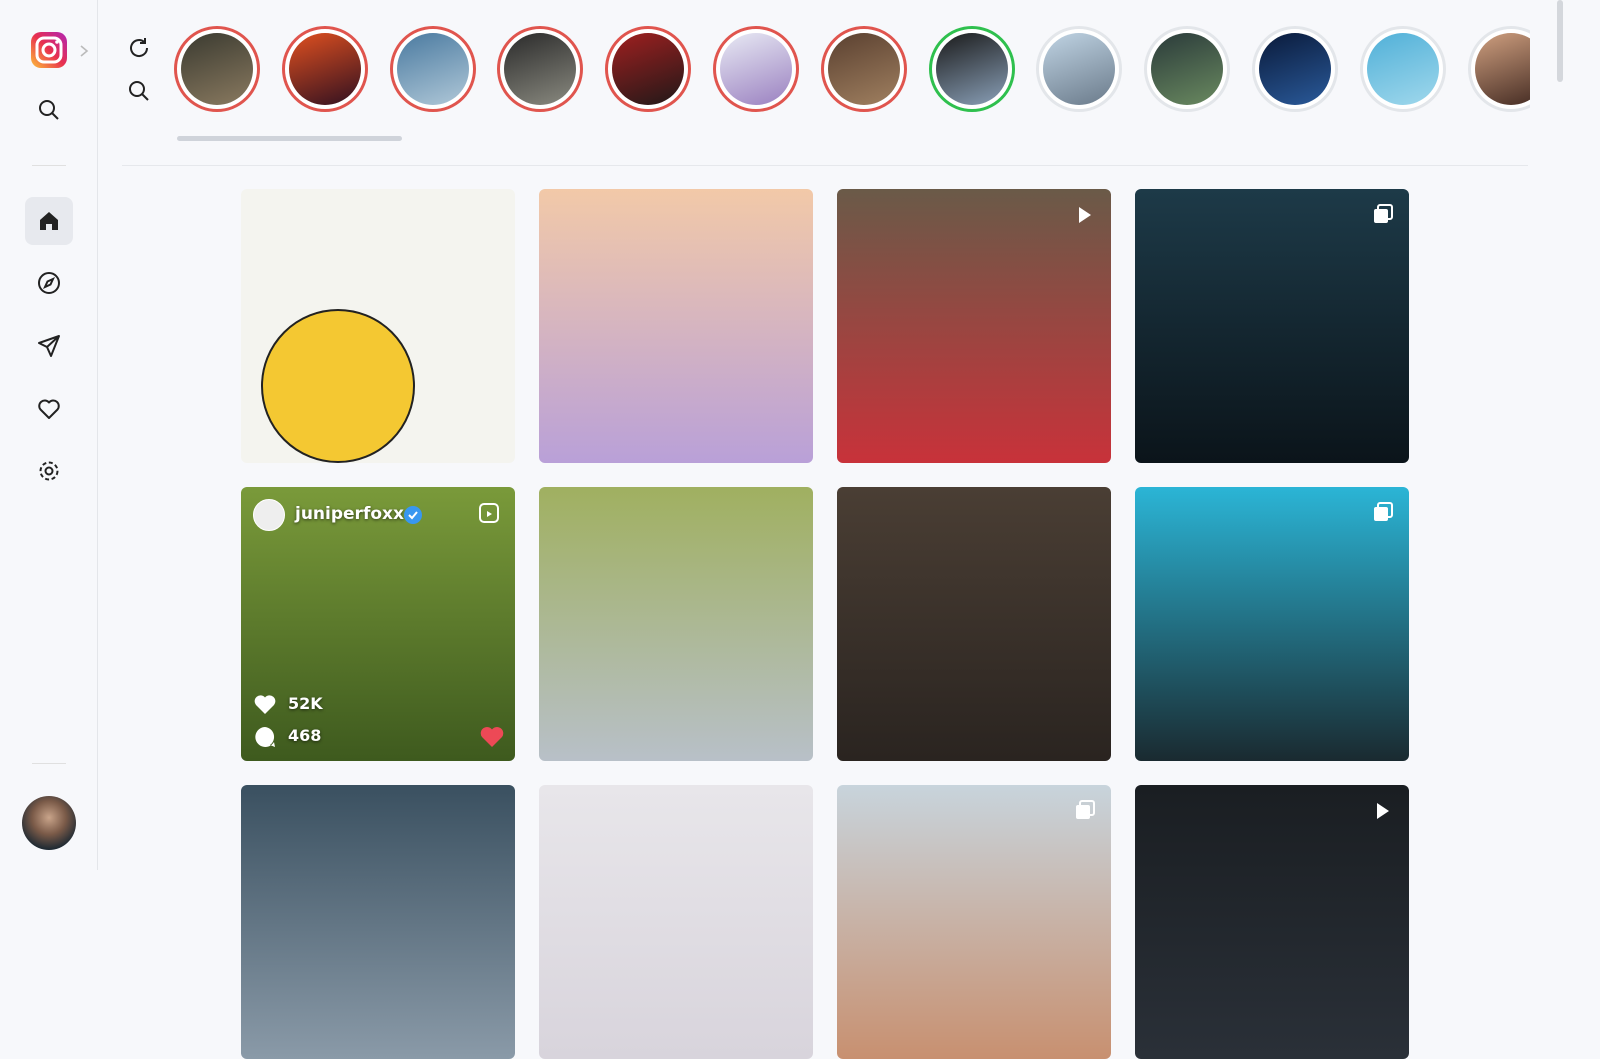  I want to click on send-icon, so click(49, 346).